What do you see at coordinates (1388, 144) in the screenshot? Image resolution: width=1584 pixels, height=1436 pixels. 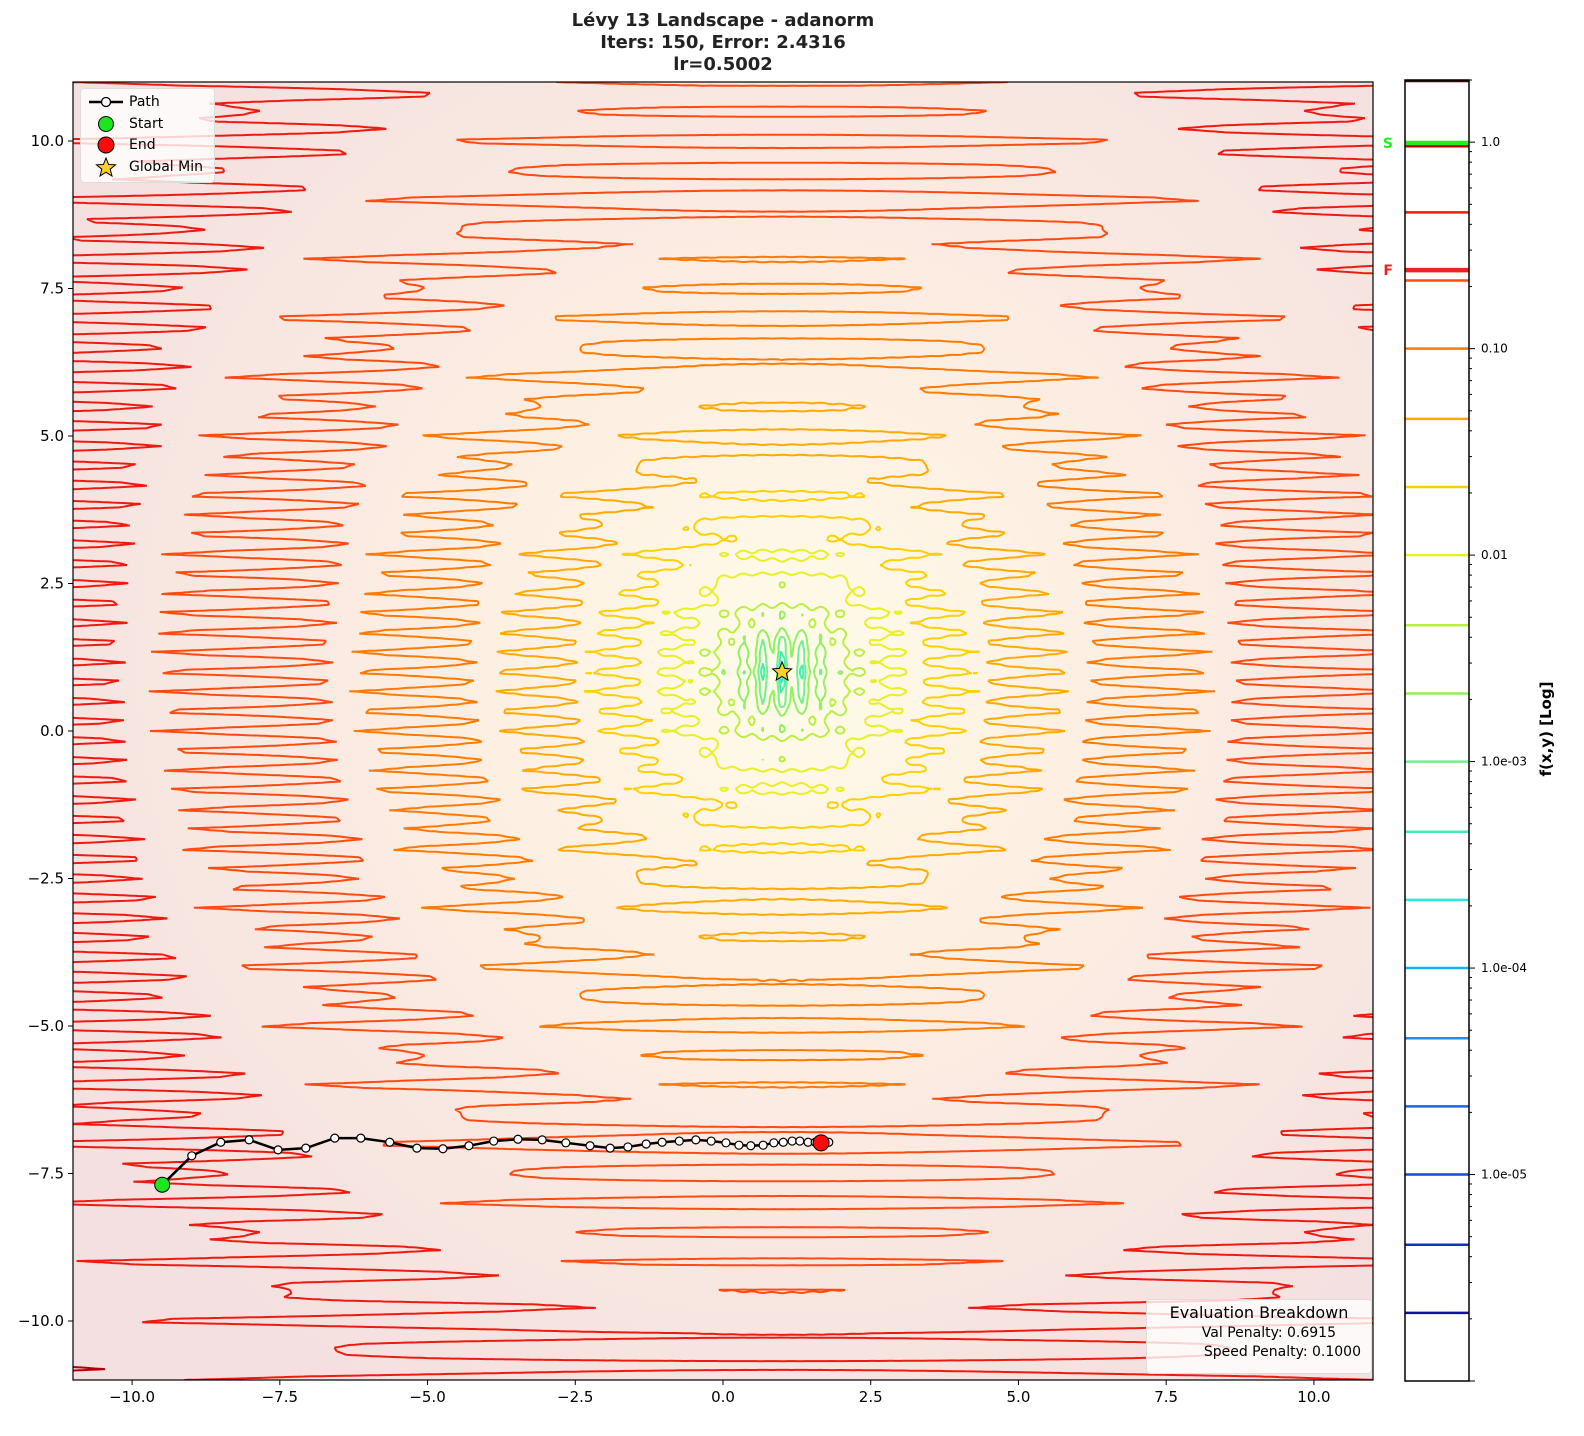 I see `colorbar-marker-label: S` at bounding box center [1388, 144].